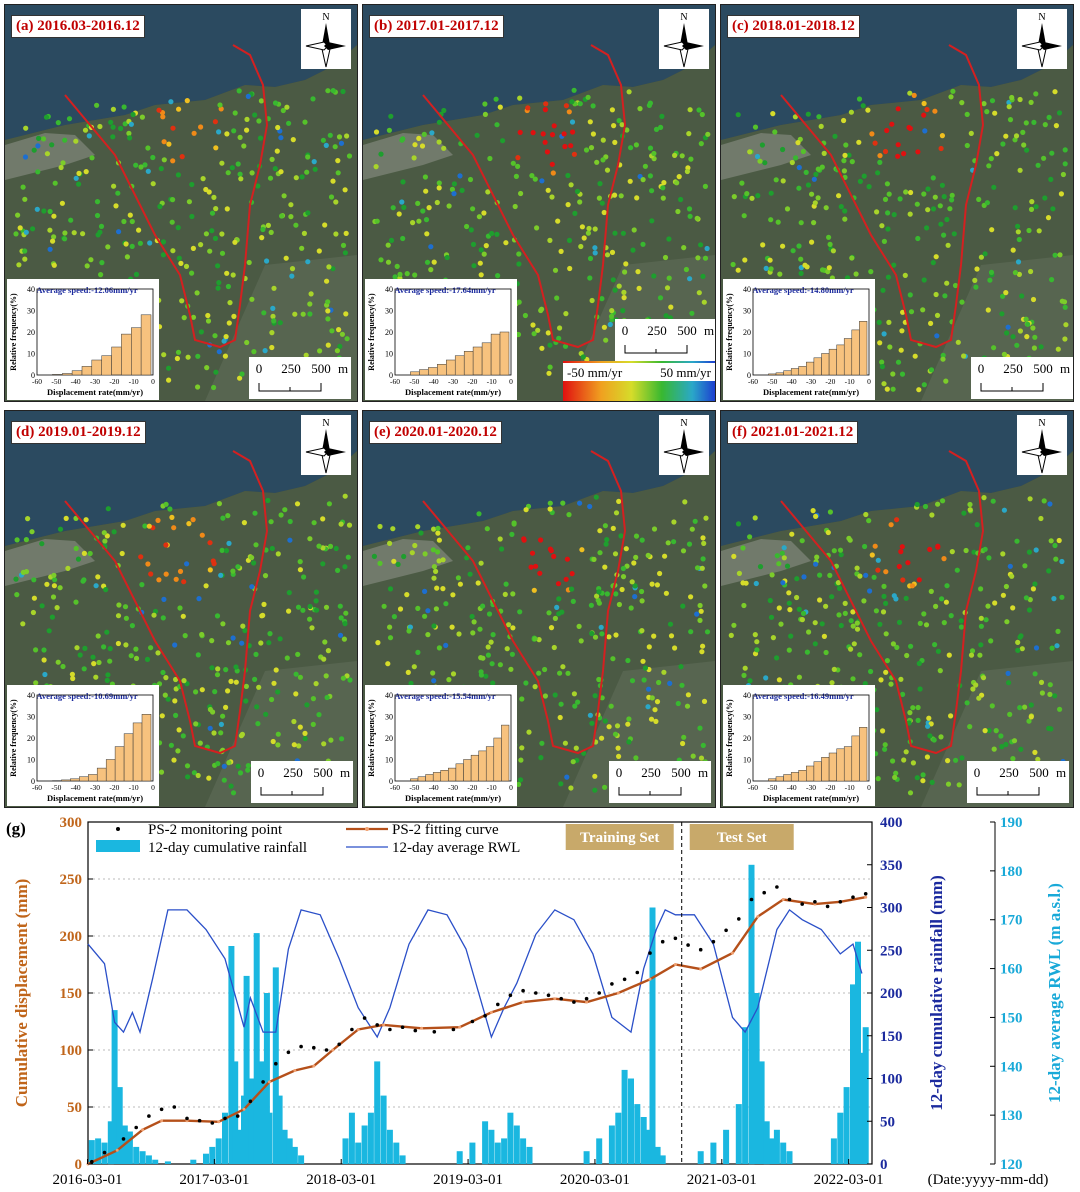 The image size is (1080, 1192). What do you see at coordinates (384, 1025) in the screenshot?
I see `fit-marker` at bounding box center [384, 1025].